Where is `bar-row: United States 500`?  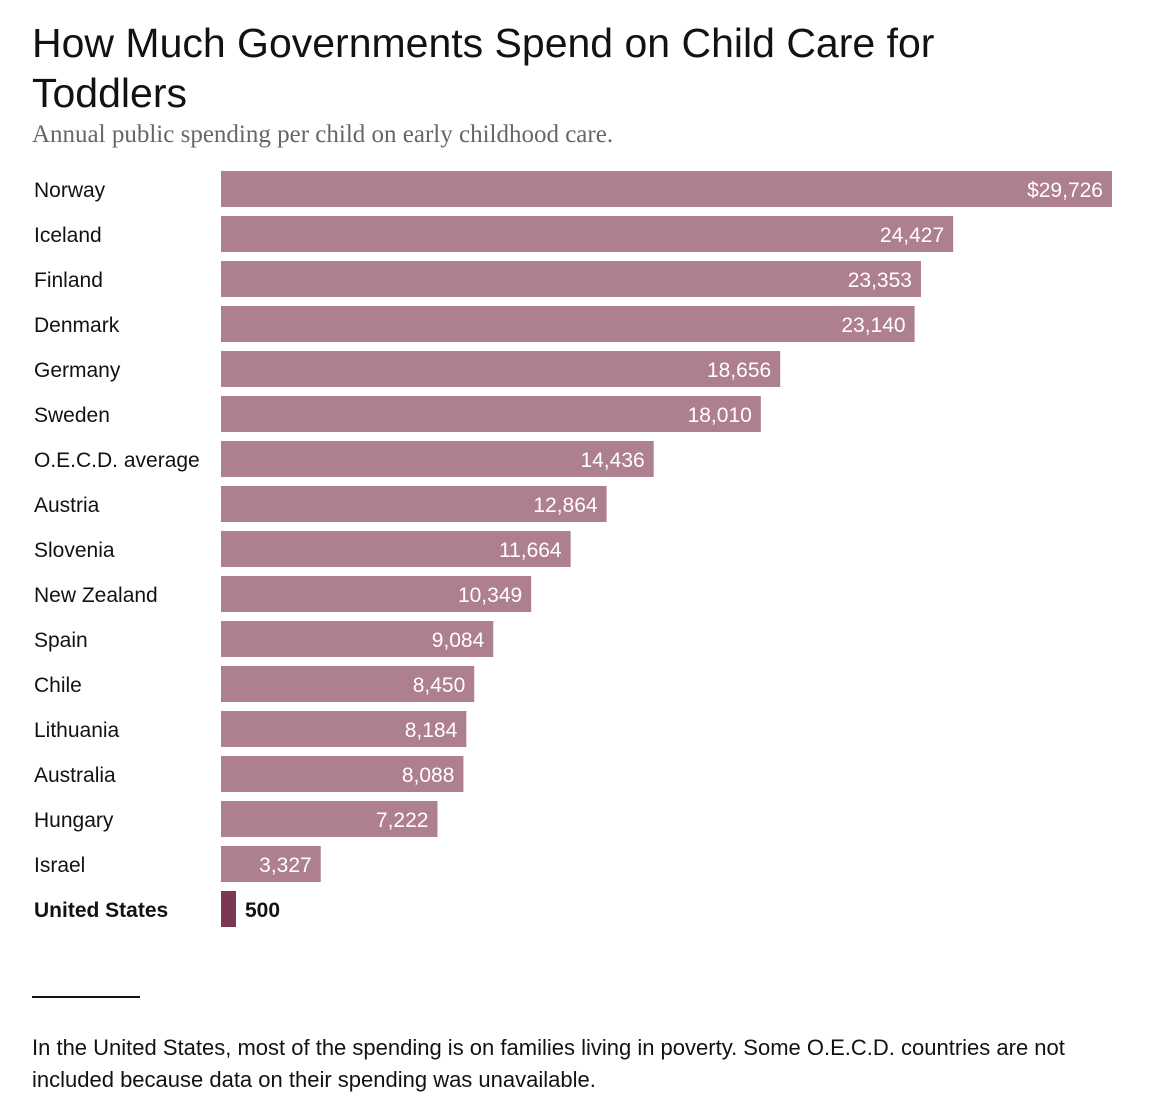
bar-row: United States 500 is located at coordinates (157, 909).